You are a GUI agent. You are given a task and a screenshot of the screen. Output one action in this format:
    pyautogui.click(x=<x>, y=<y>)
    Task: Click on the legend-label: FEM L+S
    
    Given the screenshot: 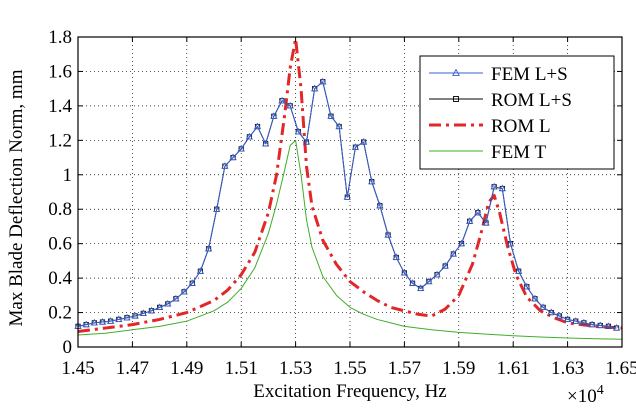 What is the action you would take?
    pyautogui.click(x=529, y=74)
    